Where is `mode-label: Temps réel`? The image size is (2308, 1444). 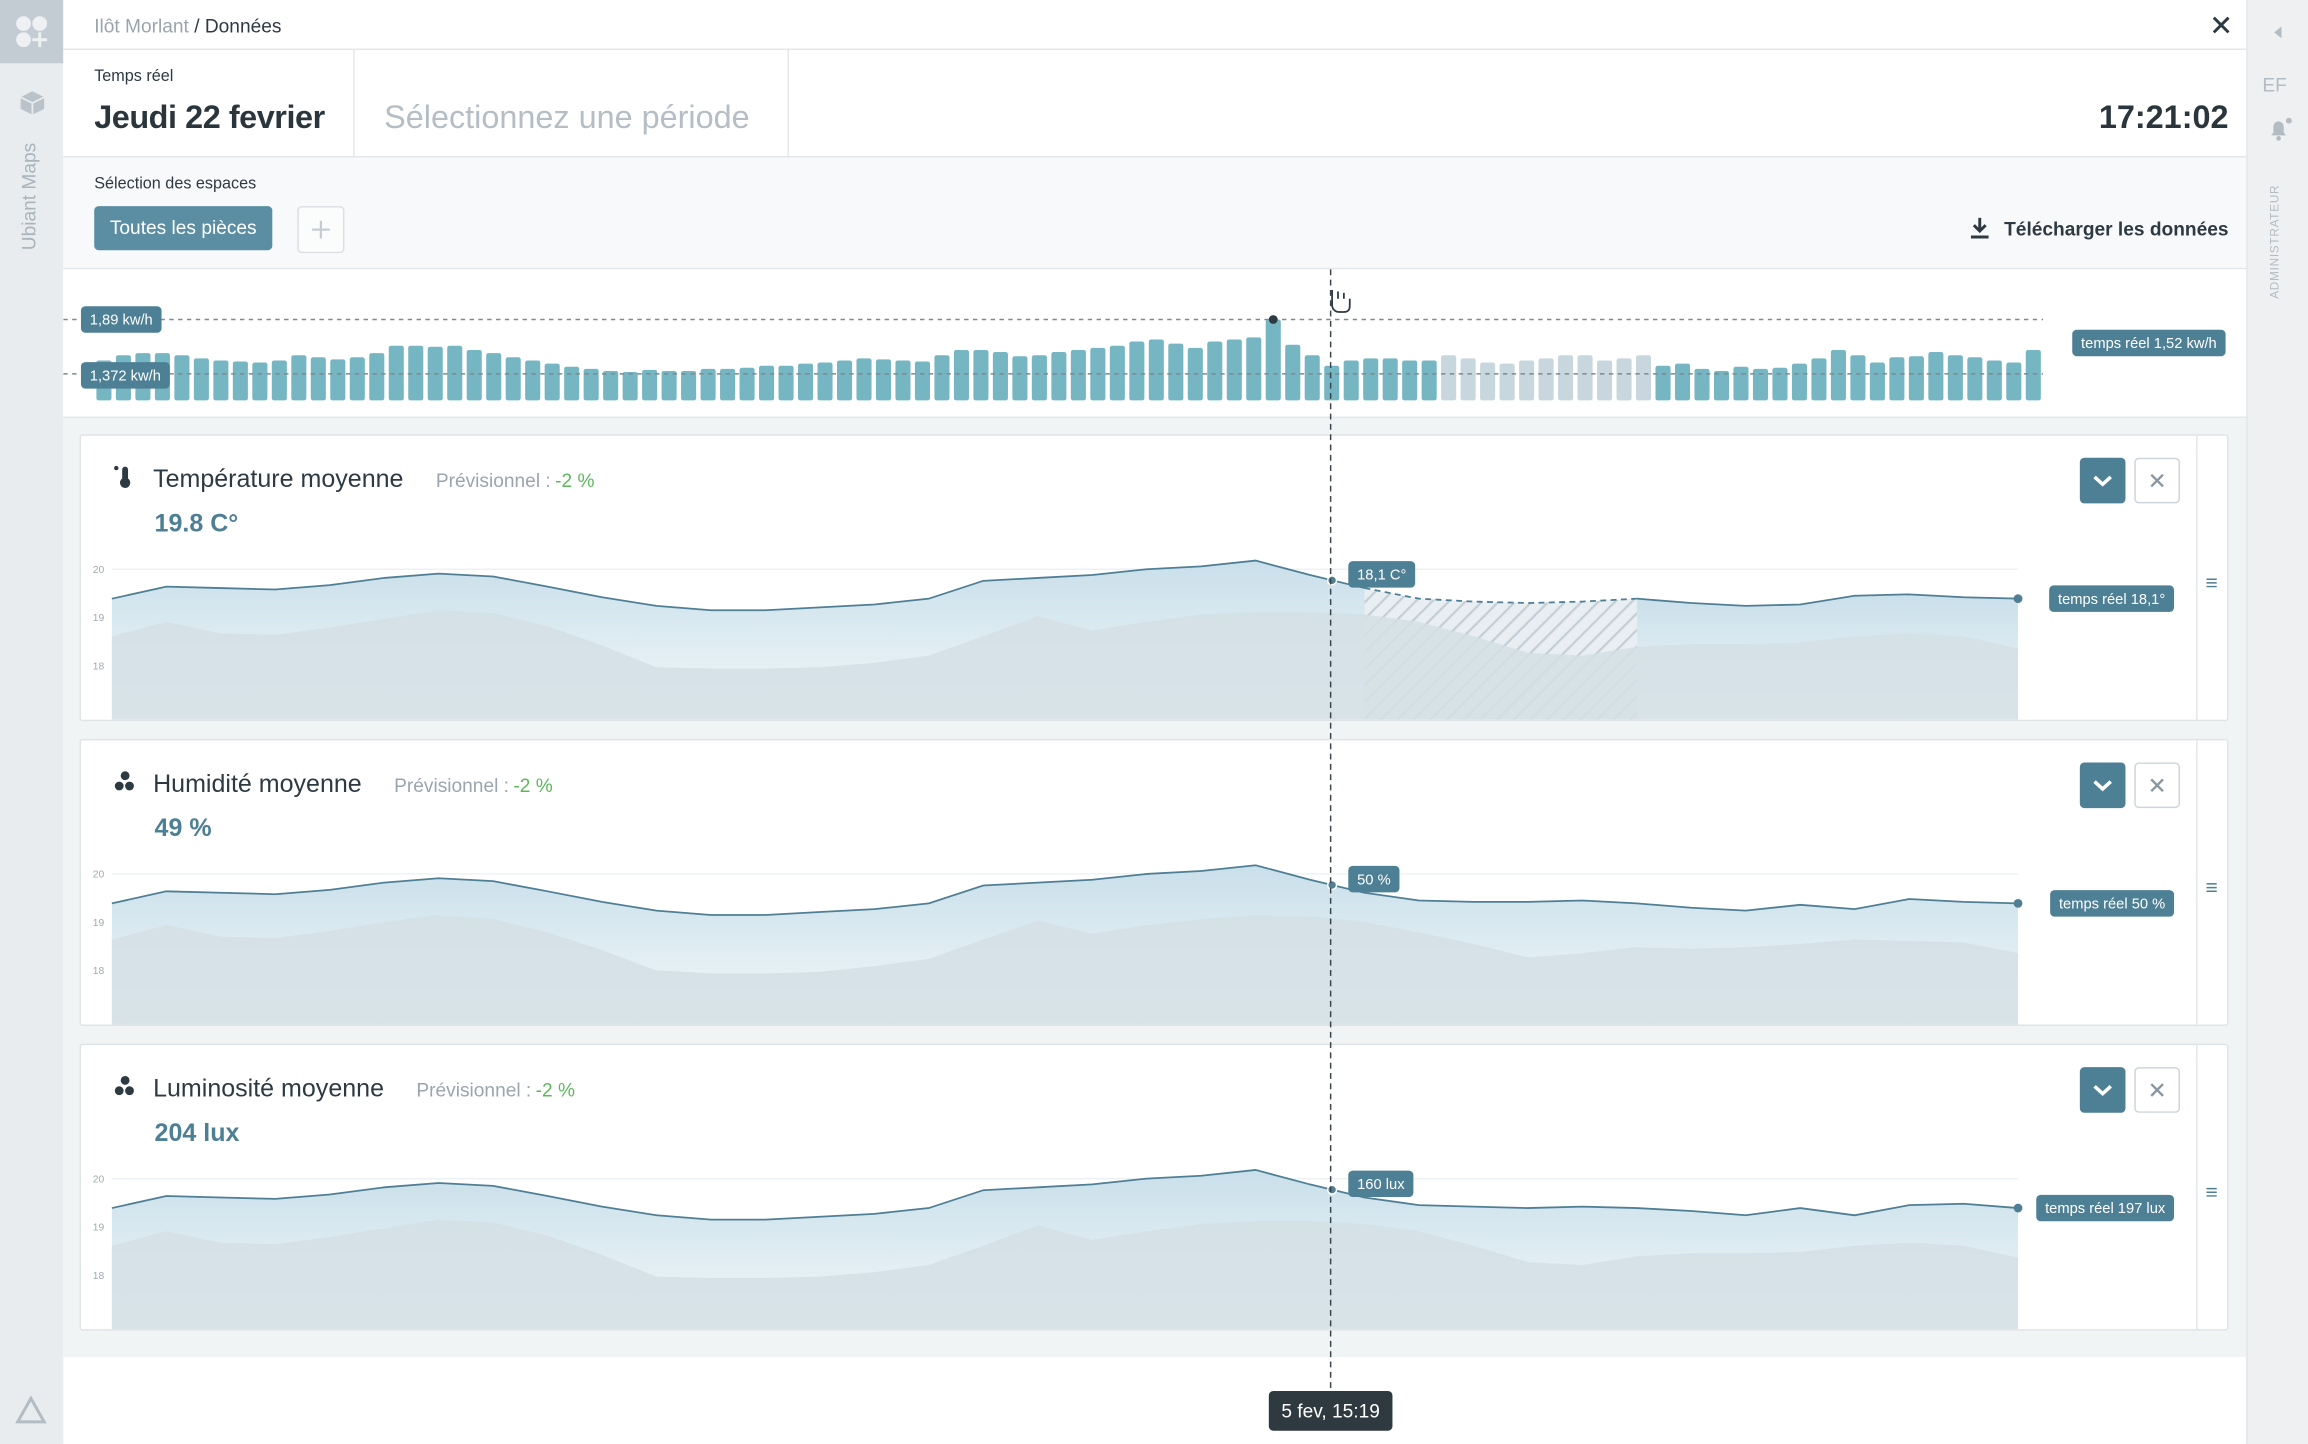
mode-label: Temps réel is located at coordinates (134, 76).